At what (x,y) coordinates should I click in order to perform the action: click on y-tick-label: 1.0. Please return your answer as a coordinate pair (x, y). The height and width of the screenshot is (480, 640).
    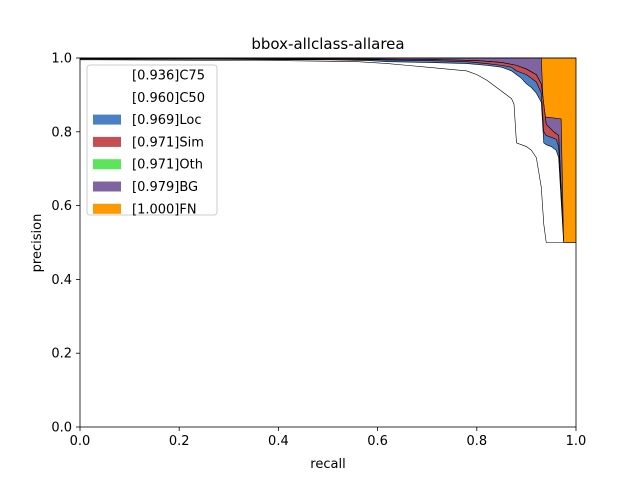
    Looking at the image, I should click on (61, 59).